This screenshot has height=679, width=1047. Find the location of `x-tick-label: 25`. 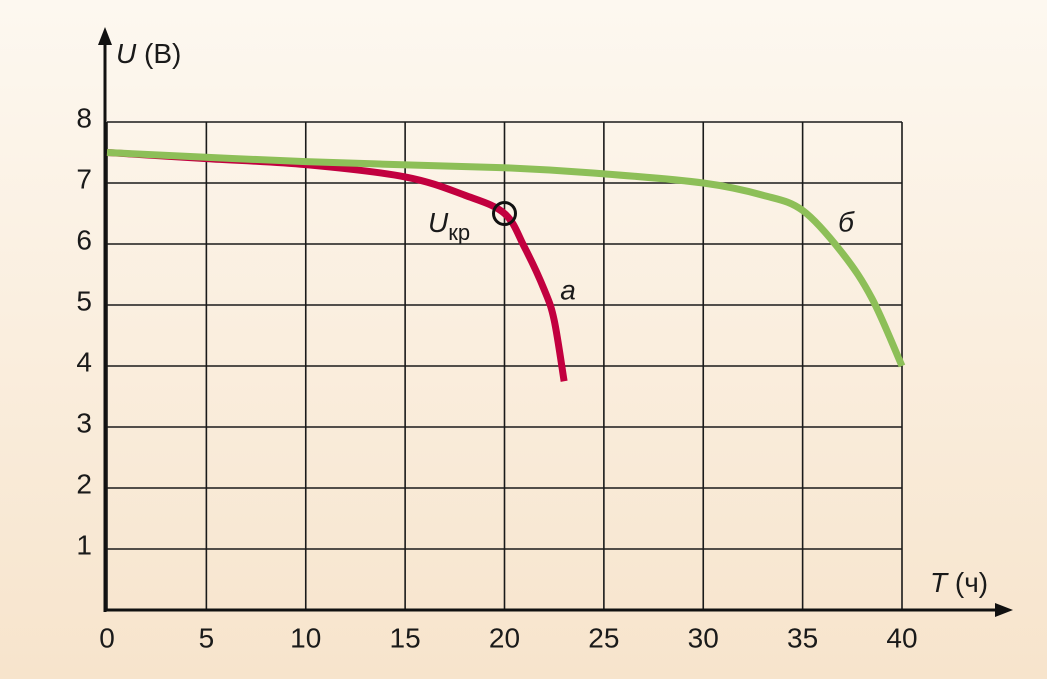

x-tick-label: 25 is located at coordinates (603, 637).